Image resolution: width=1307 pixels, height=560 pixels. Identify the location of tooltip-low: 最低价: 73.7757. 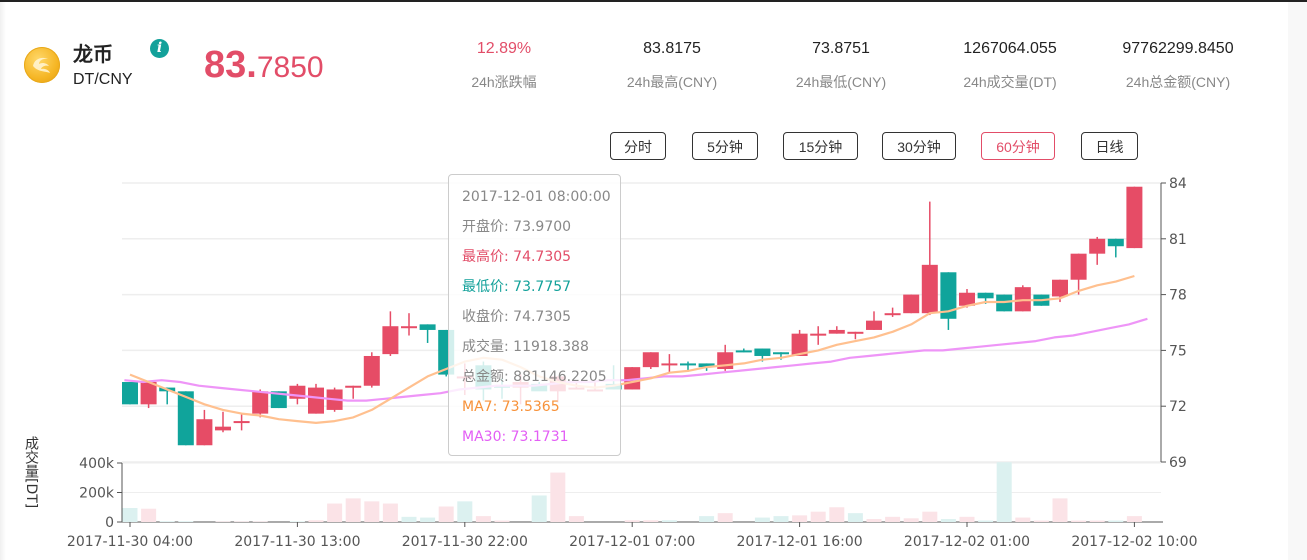
(517, 287).